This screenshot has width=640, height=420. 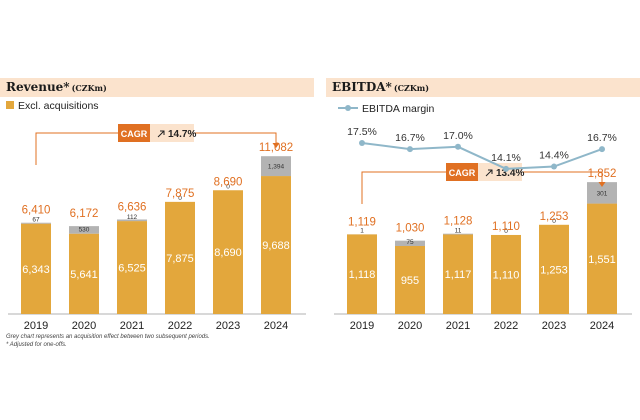 What do you see at coordinates (36, 211) in the screenshot?
I see `total-value-label: 6,410` at bounding box center [36, 211].